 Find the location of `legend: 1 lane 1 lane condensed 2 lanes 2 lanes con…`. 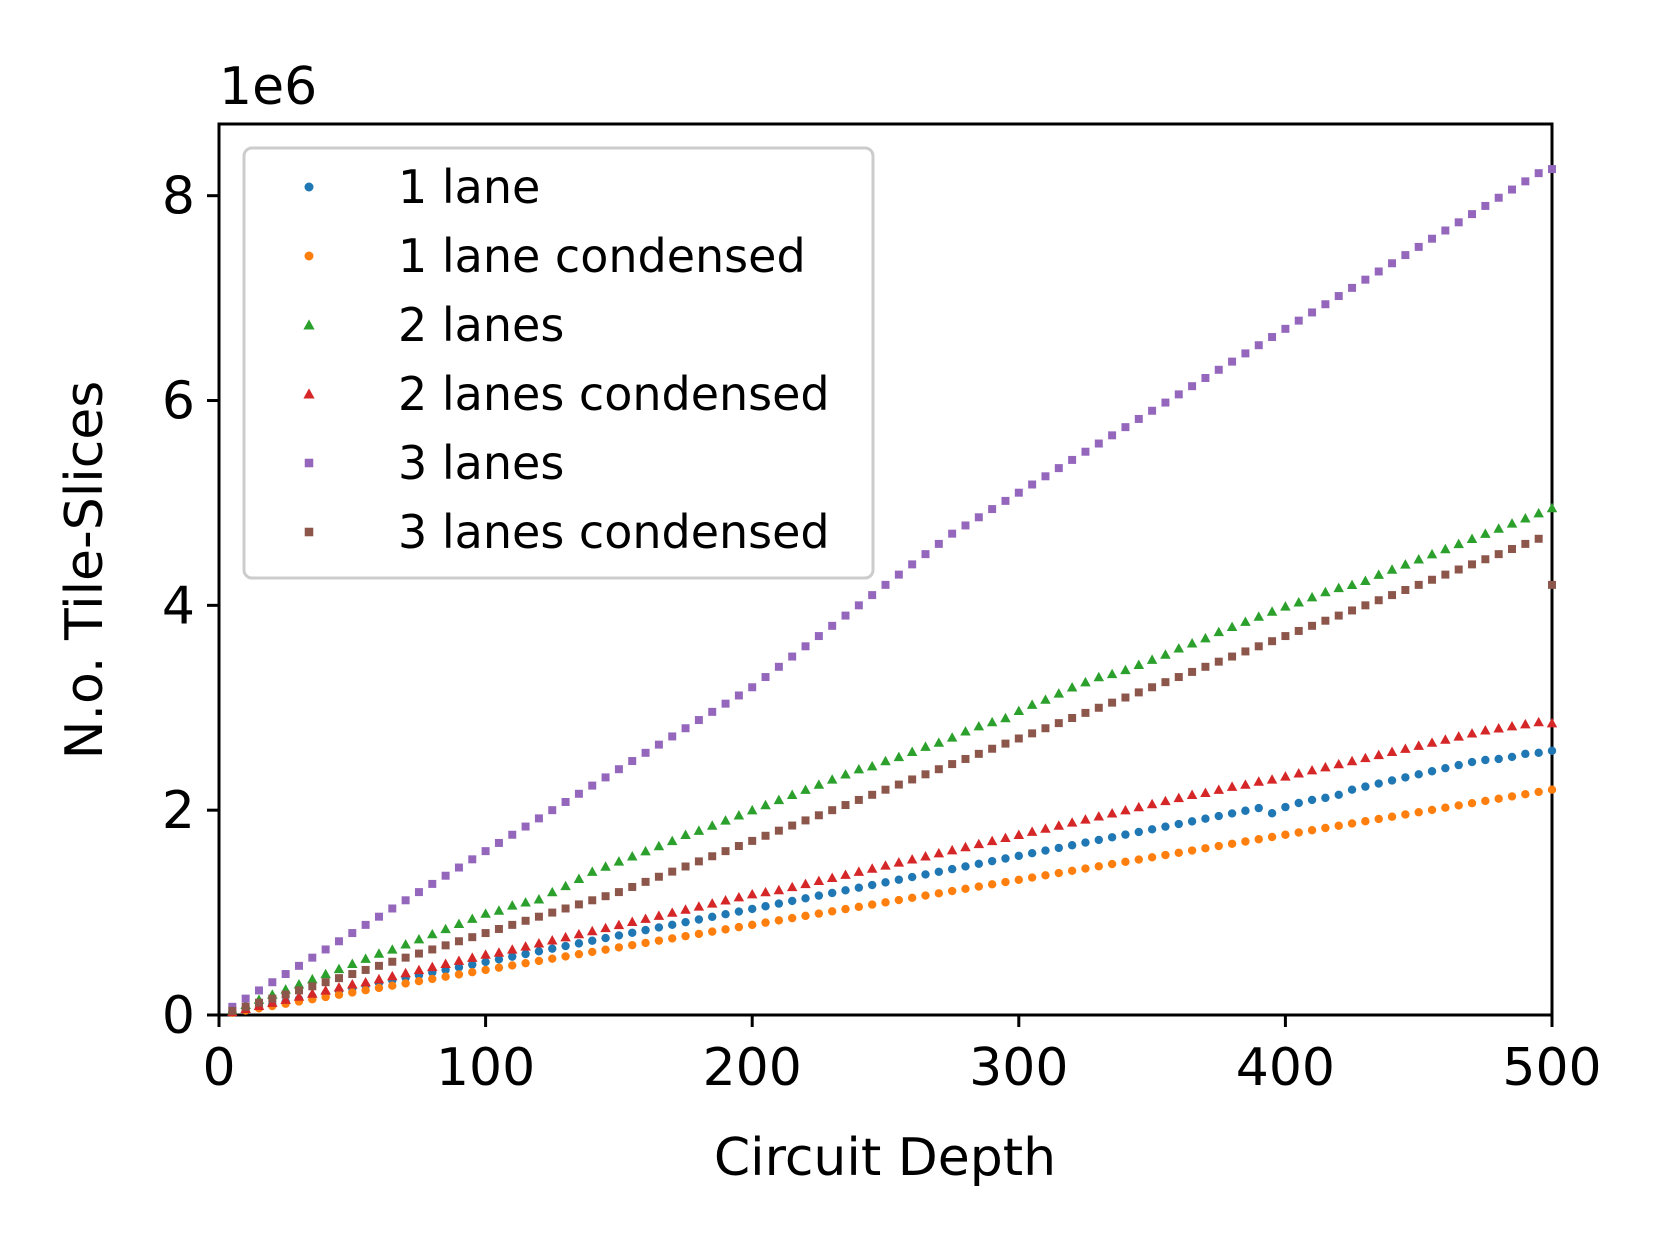

legend: 1 lane 1 lane condensed 2 lanes 2 lanes con… is located at coordinates (558, 363).